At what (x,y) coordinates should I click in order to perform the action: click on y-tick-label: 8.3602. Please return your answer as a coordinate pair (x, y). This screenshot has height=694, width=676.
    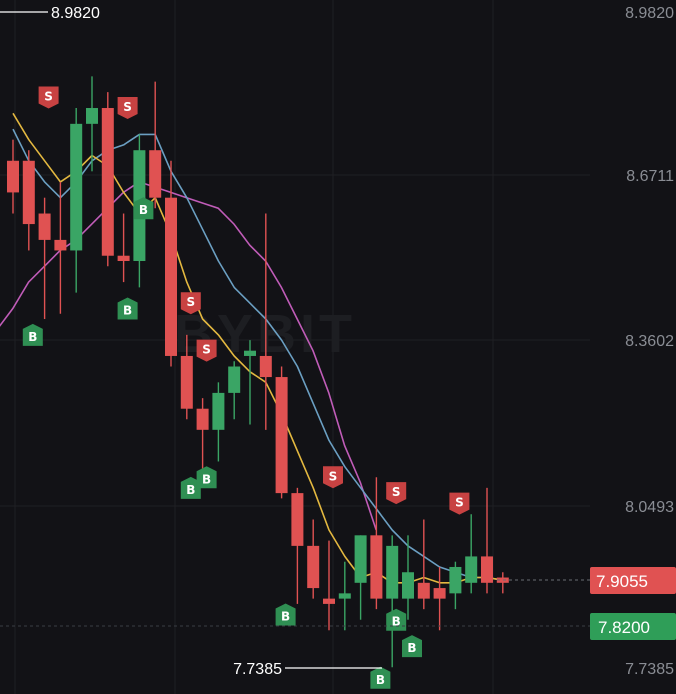
    Looking at the image, I should click on (649, 341).